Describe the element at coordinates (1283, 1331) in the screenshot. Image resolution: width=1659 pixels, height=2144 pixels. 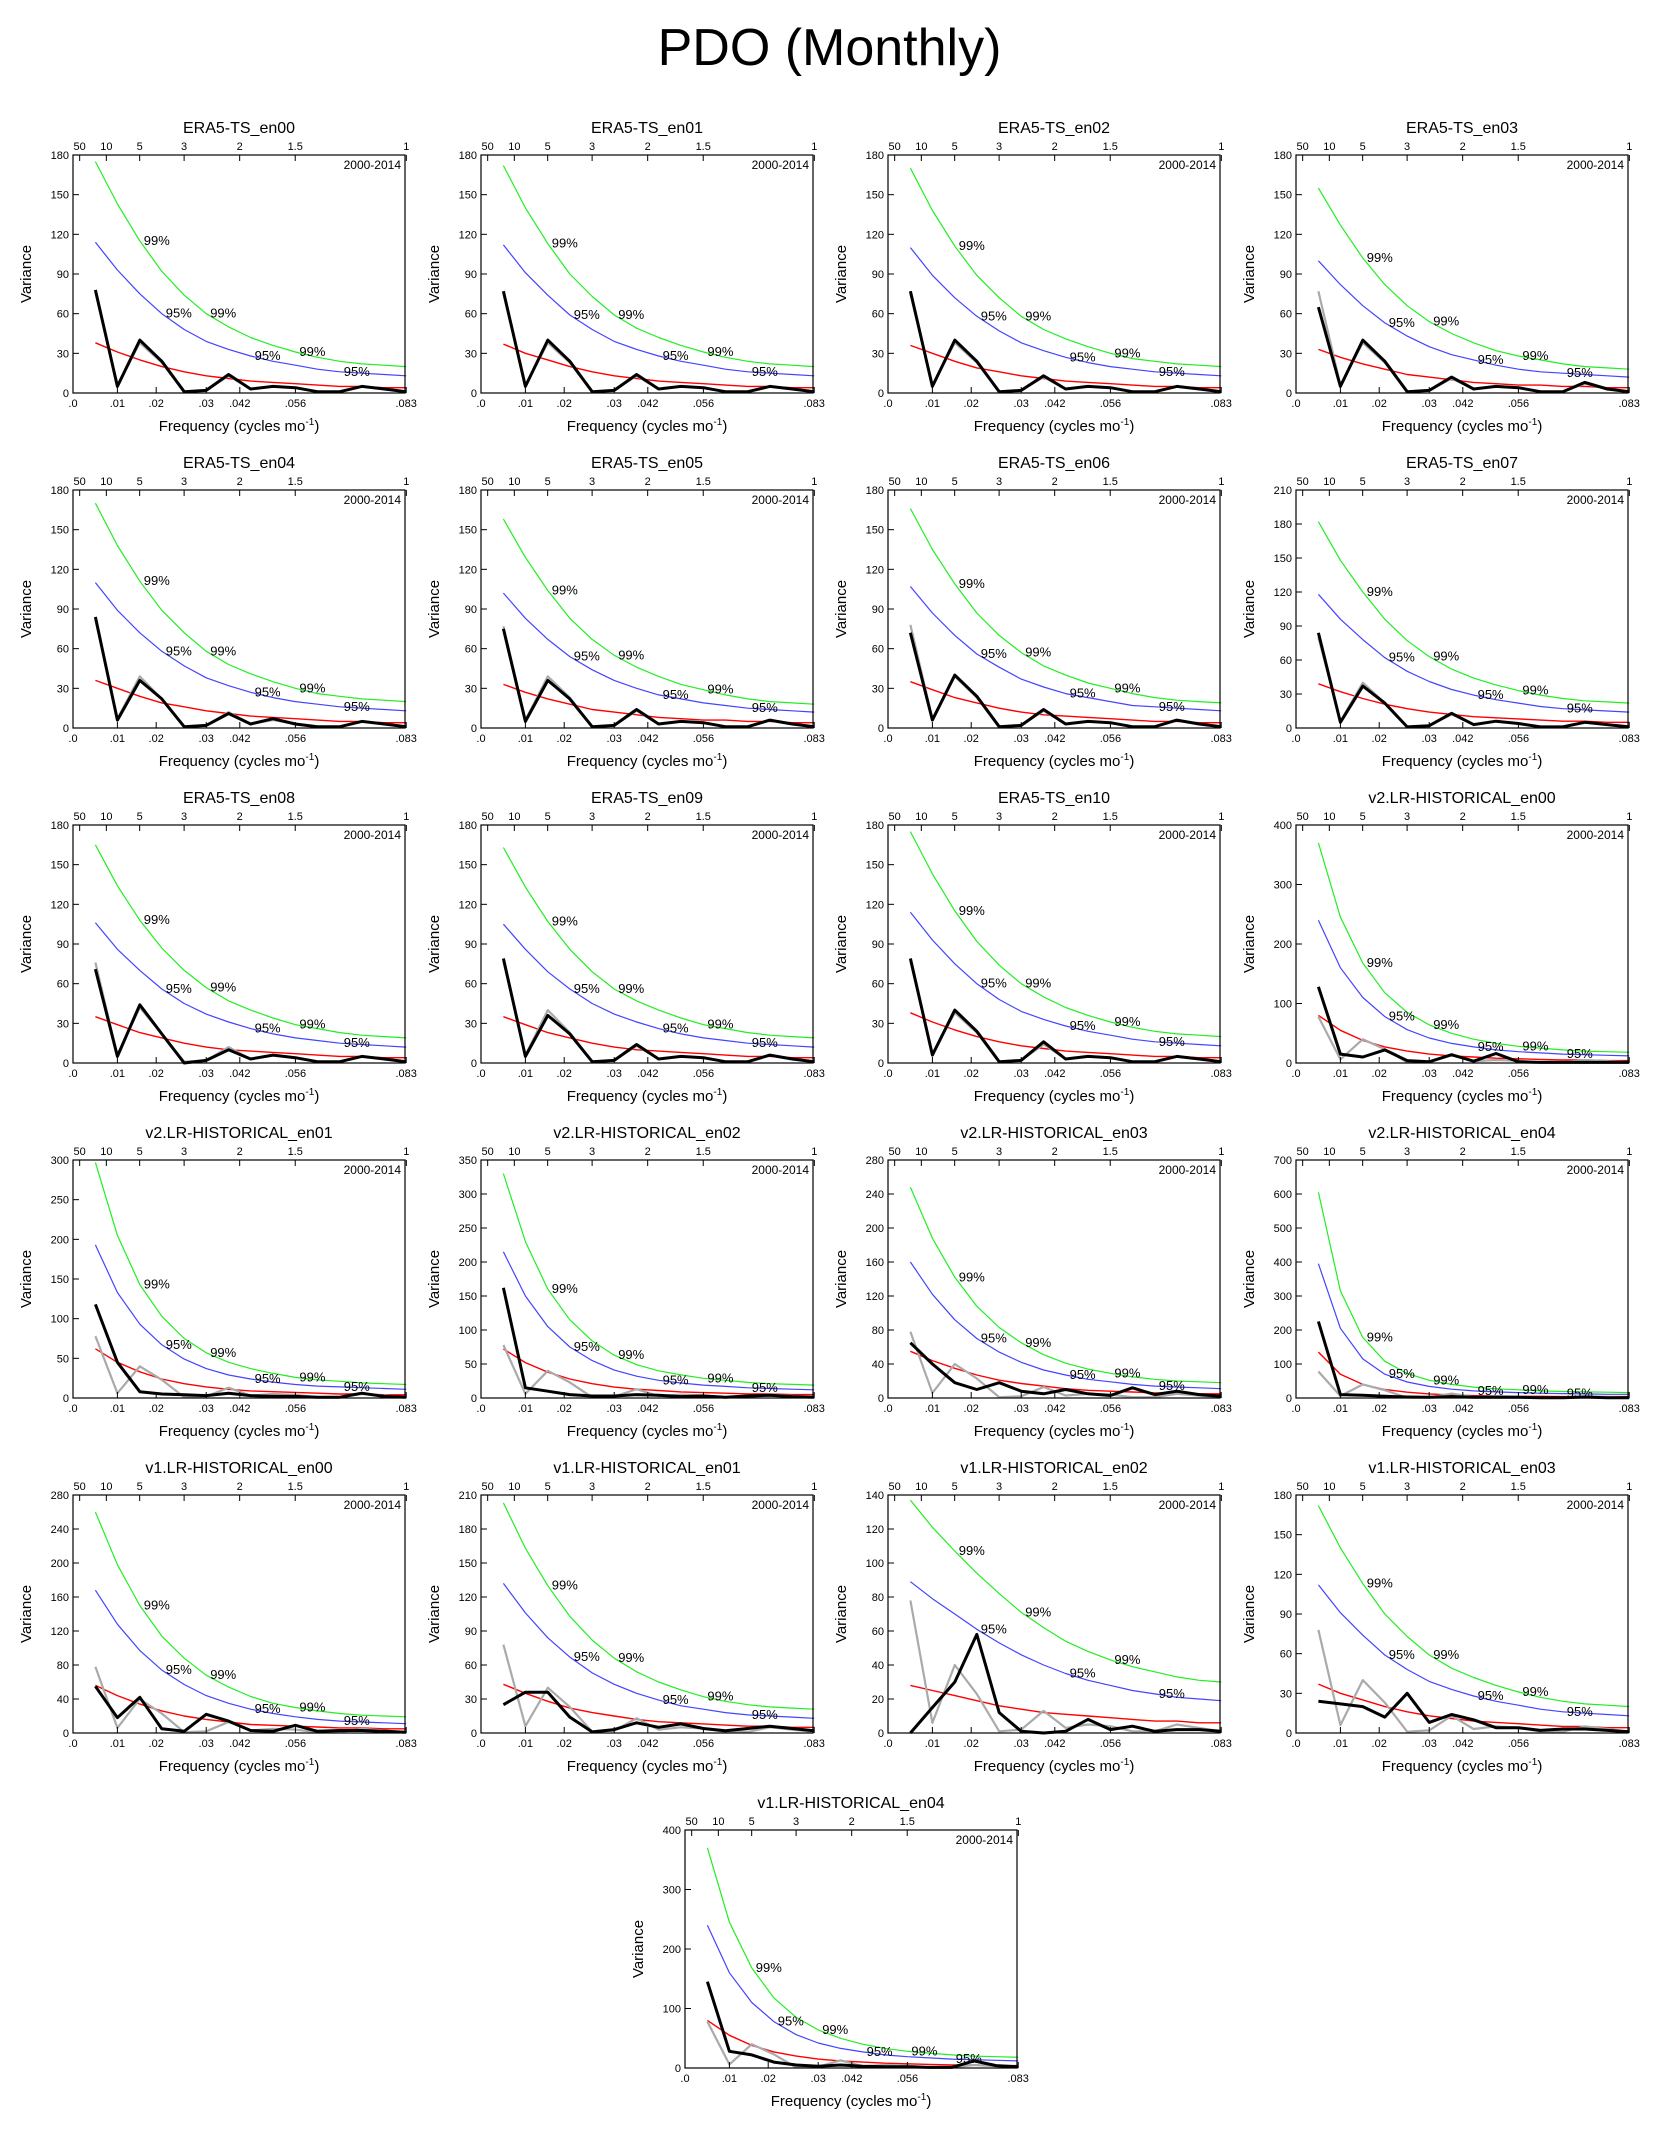
I see `y-tick-label: 200` at that location.